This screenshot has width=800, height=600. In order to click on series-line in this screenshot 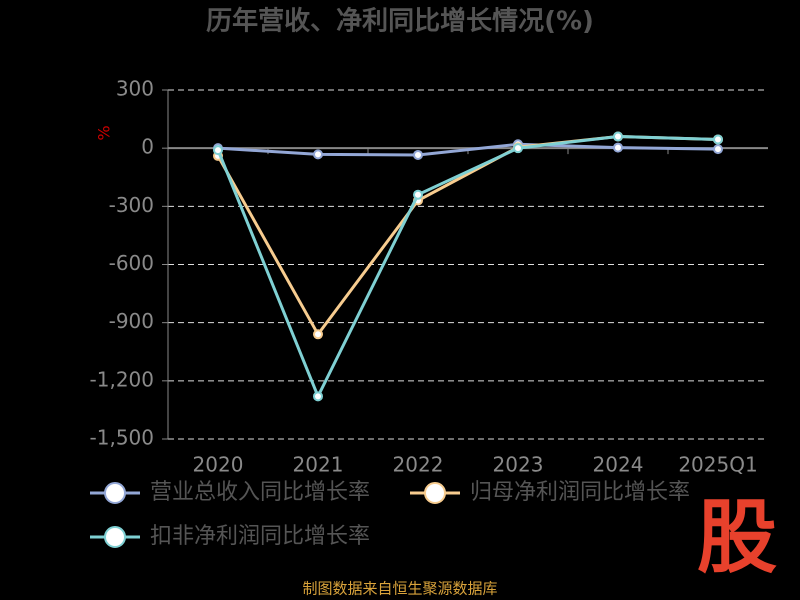, I will do `click(468, 149)`.